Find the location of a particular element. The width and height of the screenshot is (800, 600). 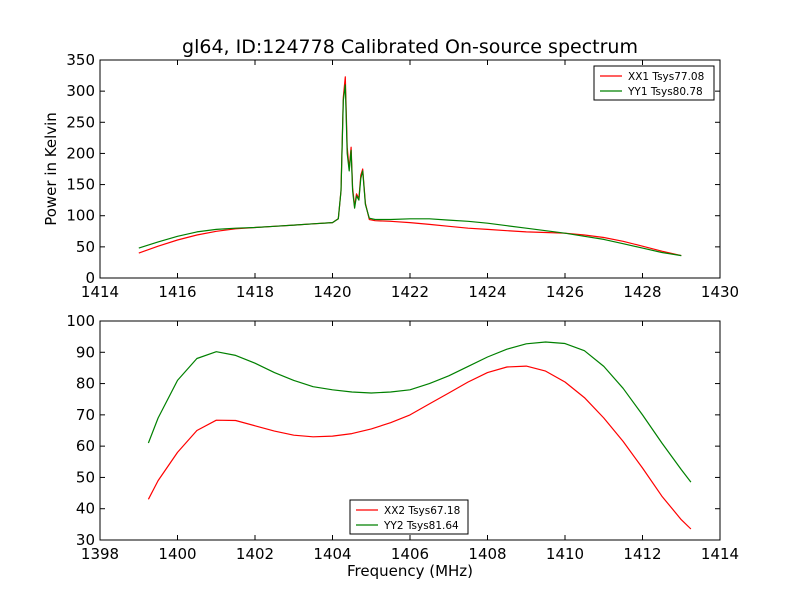

x-tick-label: 1398 is located at coordinates (100, 554).